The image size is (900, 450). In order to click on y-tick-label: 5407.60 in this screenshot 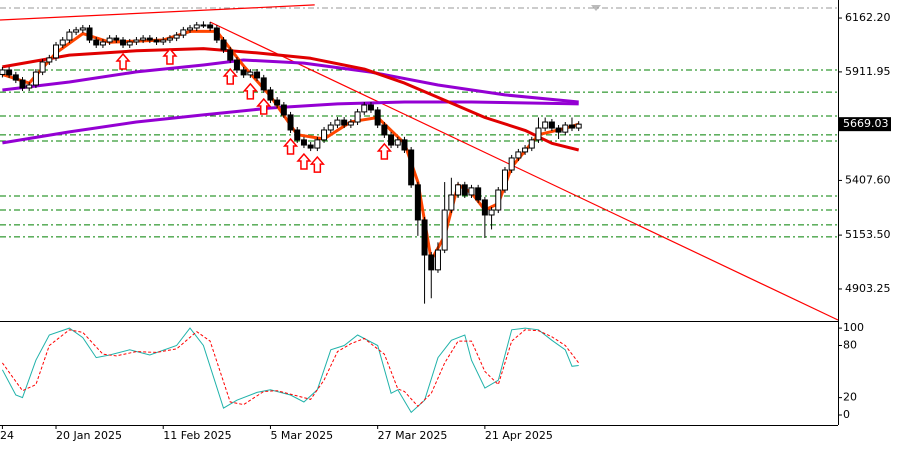, I will do `click(868, 179)`.